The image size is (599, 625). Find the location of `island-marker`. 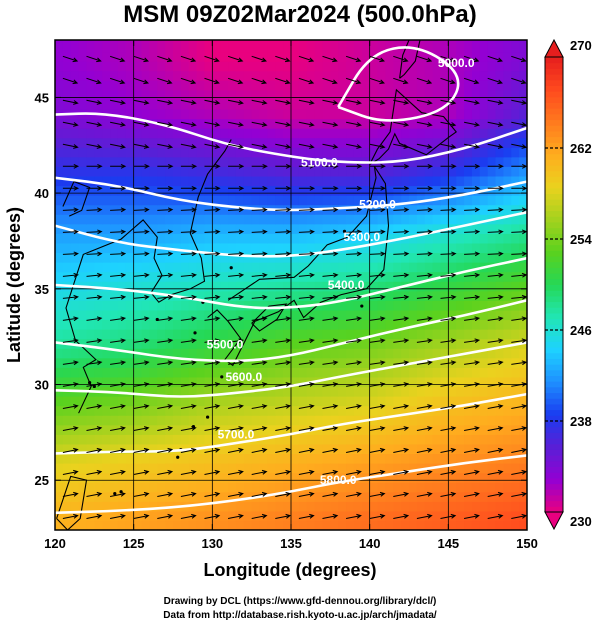

island-marker is located at coordinates (344, 231).